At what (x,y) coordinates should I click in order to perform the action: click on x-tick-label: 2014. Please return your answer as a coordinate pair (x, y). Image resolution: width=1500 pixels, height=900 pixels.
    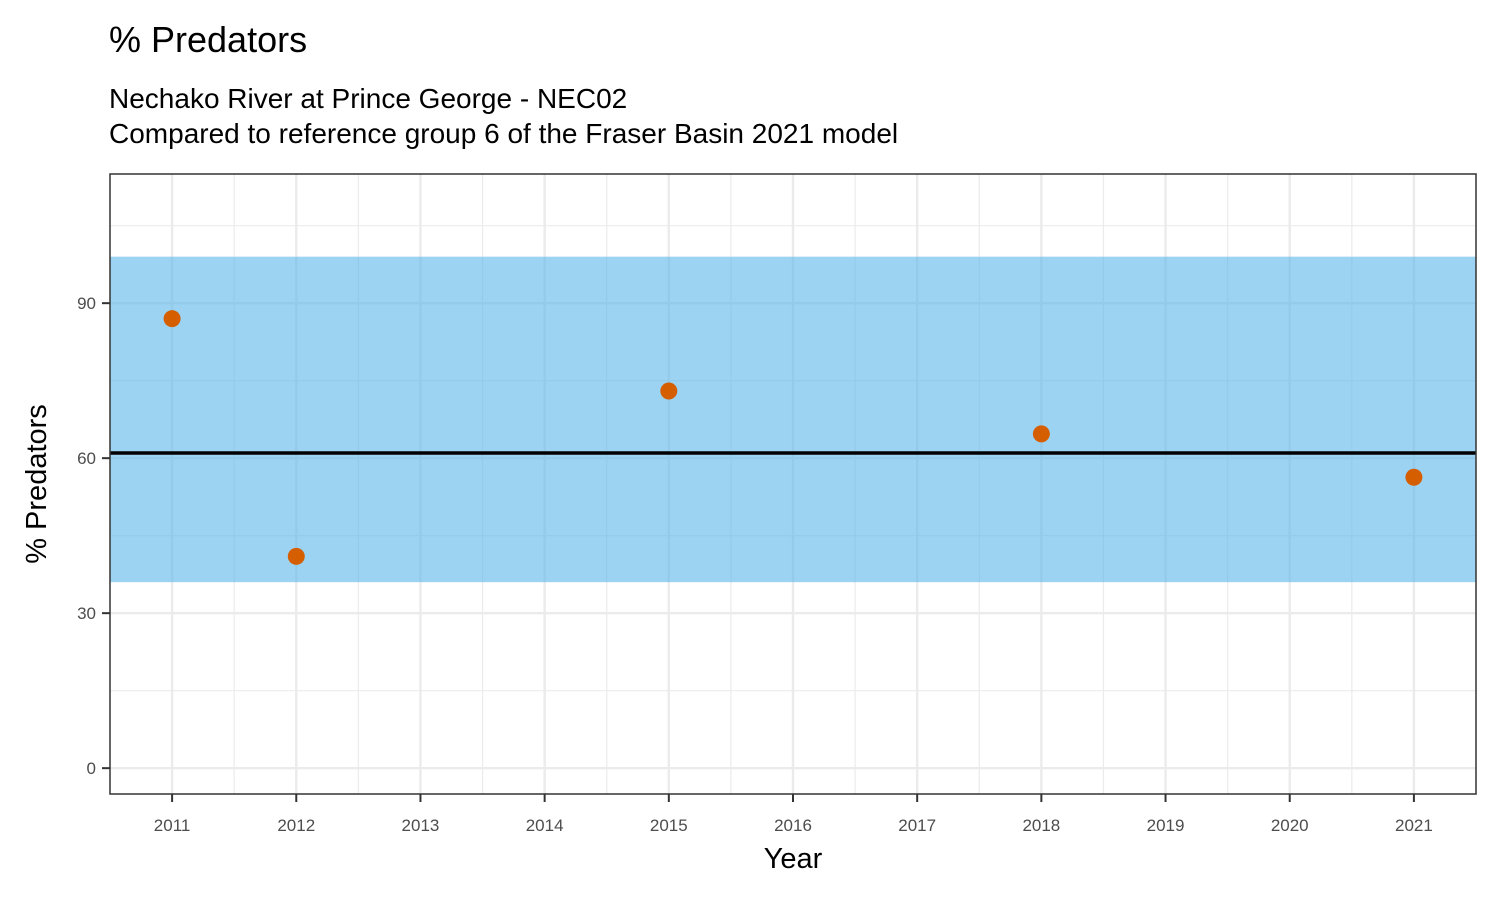
    Looking at the image, I should click on (545, 825).